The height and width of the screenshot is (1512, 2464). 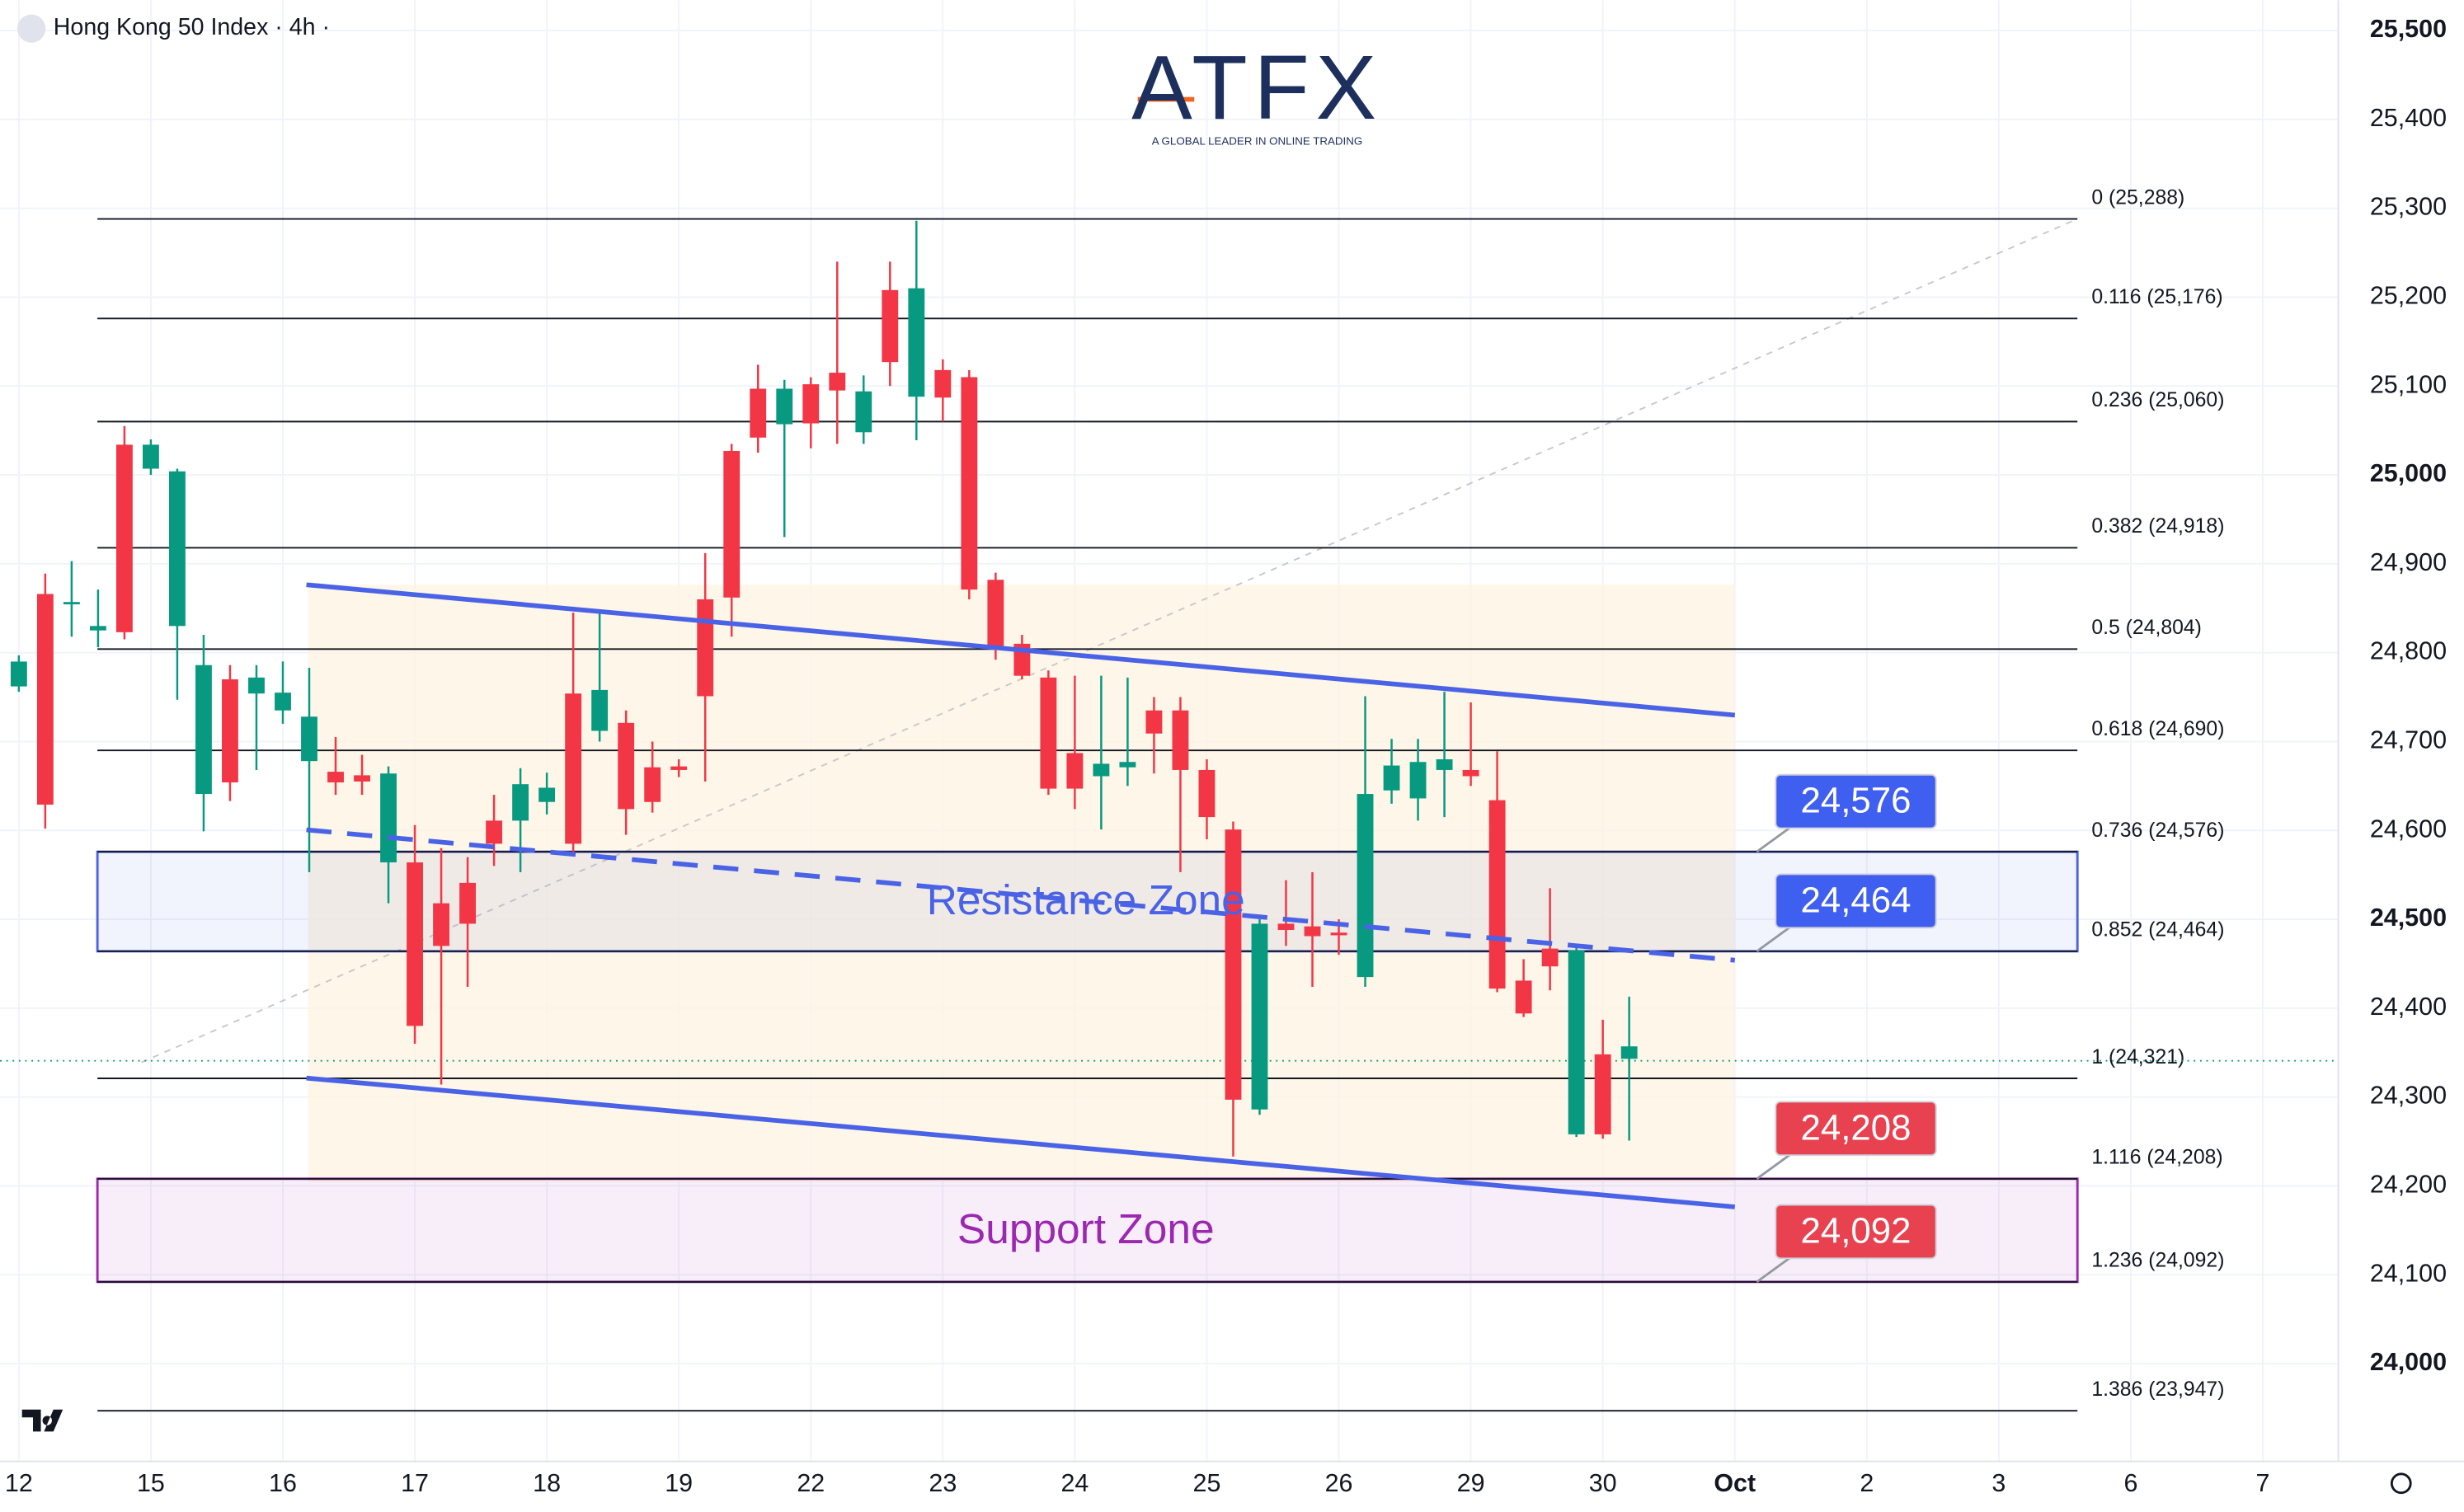 I want to click on x-tick-label: 7, so click(x=2263, y=1483).